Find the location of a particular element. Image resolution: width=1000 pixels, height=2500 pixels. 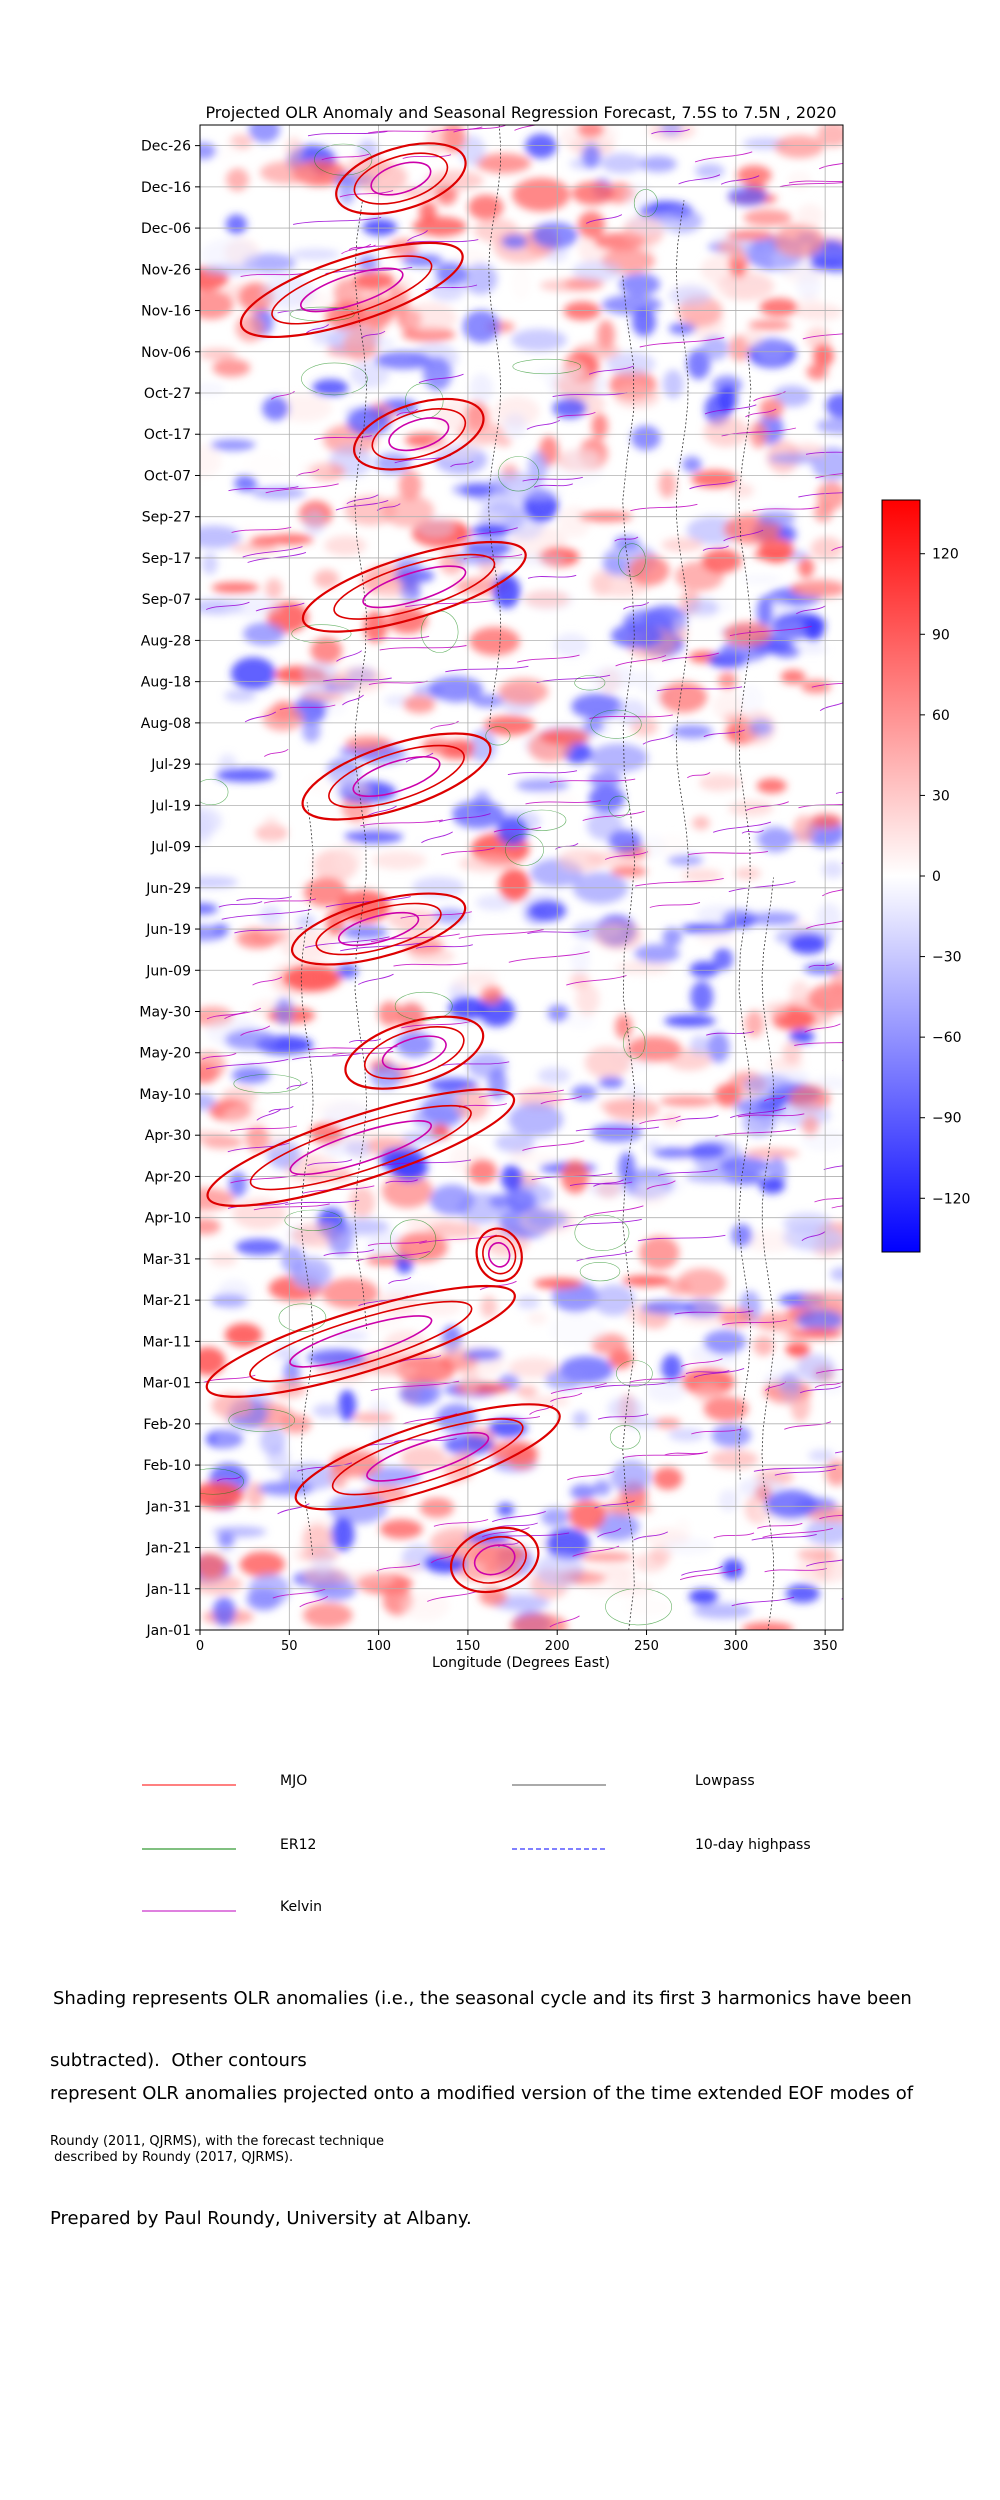

y-tick-label: Oct-07 is located at coordinates (167, 476).